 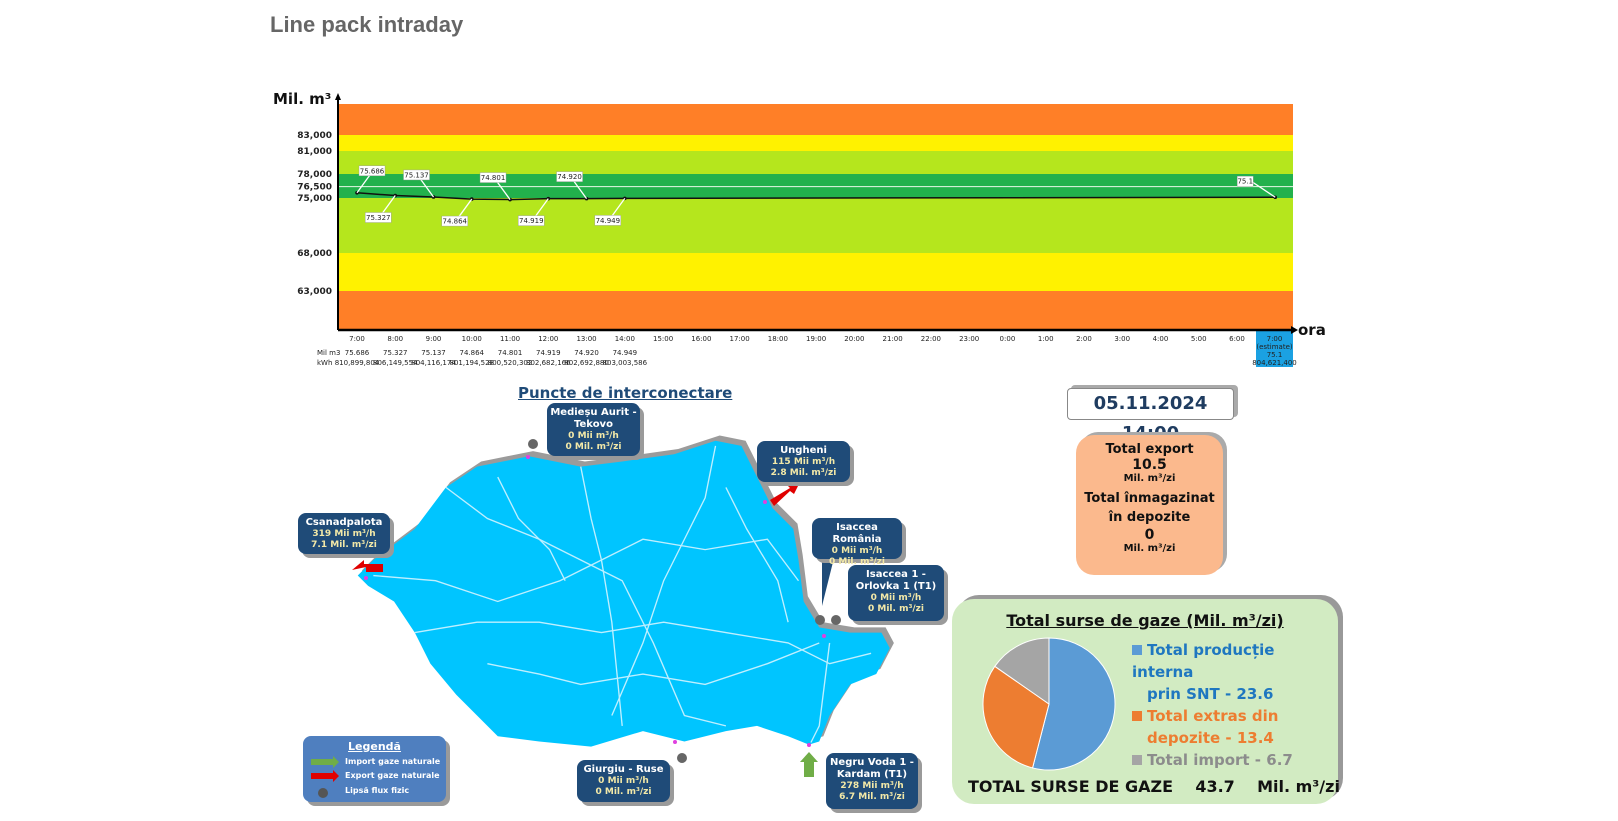 What do you see at coordinates (896, 580) in the screenshot?
I see `point-name: Isaccea 1 - Orlovka 1 (T1)` at bounding box center [896, 580].